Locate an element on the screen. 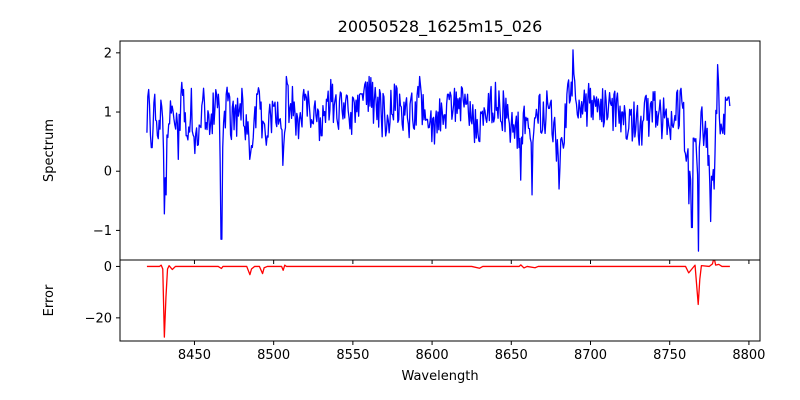 This screenshot has height=400, width=800. x-tick-label: 8800 is located at coordinates (748, 355).